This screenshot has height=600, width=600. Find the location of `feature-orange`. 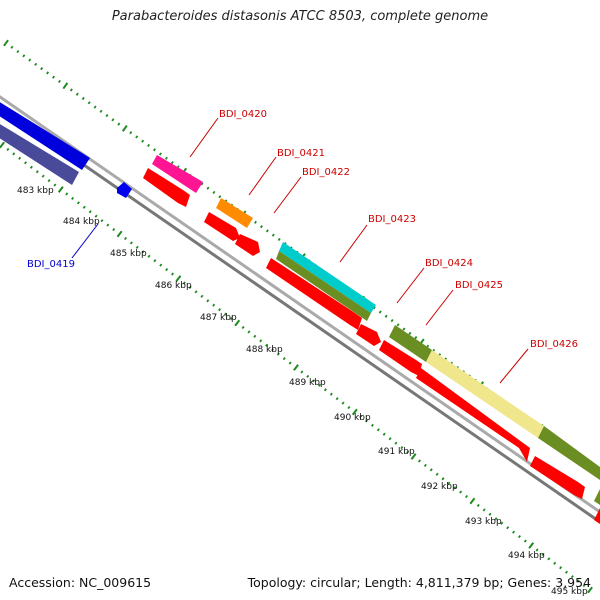

feature-orange is located at coordinates (234, 213).